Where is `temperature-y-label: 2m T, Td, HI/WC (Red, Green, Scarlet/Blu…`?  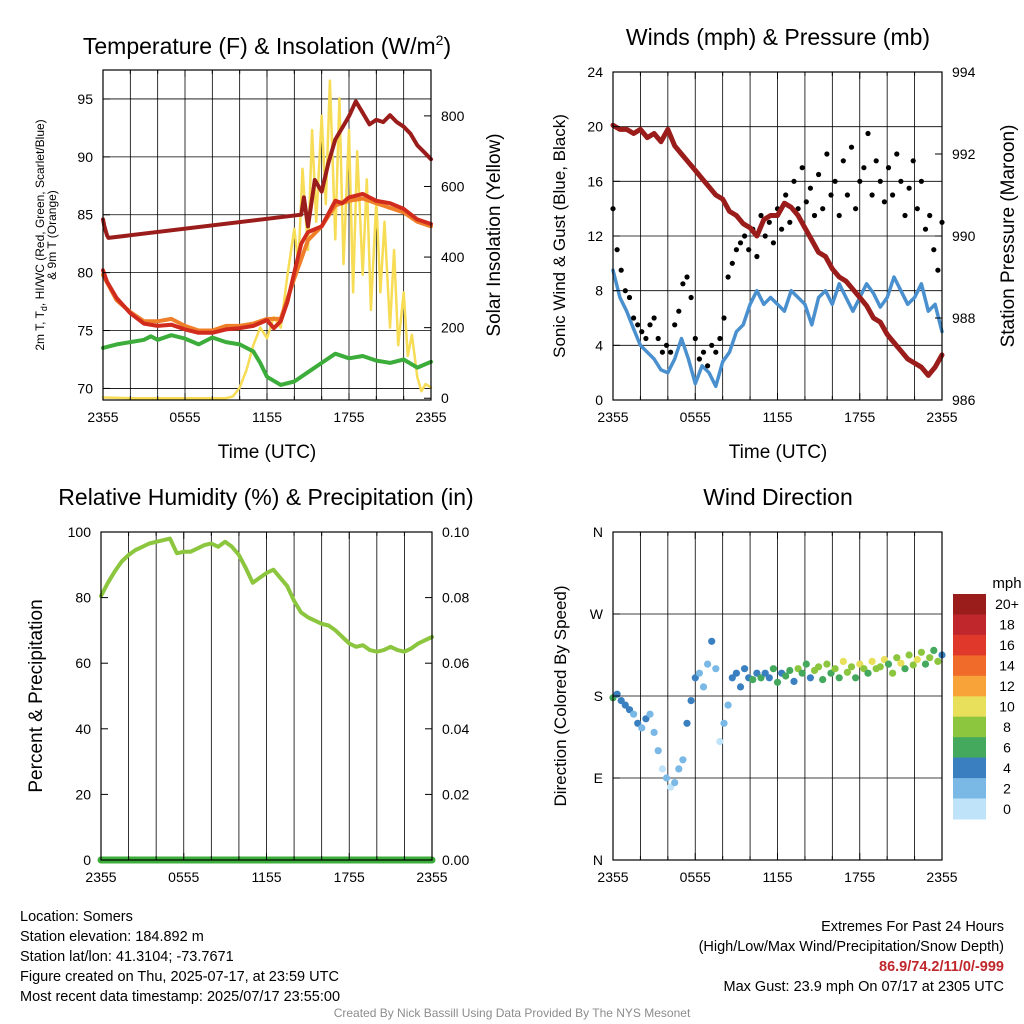 temperature-y-label: 2m T, Td, HI/WC (Red, Green, Scarlet/Blu… is located at coordinates (46, 234).